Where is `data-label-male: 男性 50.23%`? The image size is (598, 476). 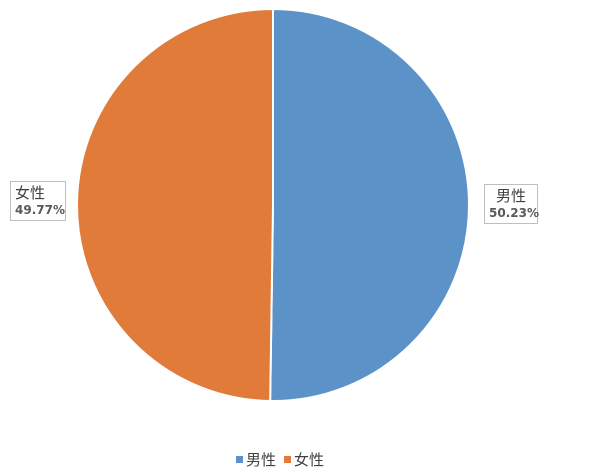 data-label-male: 男性 50.23% is located at coordinates (511, 204).